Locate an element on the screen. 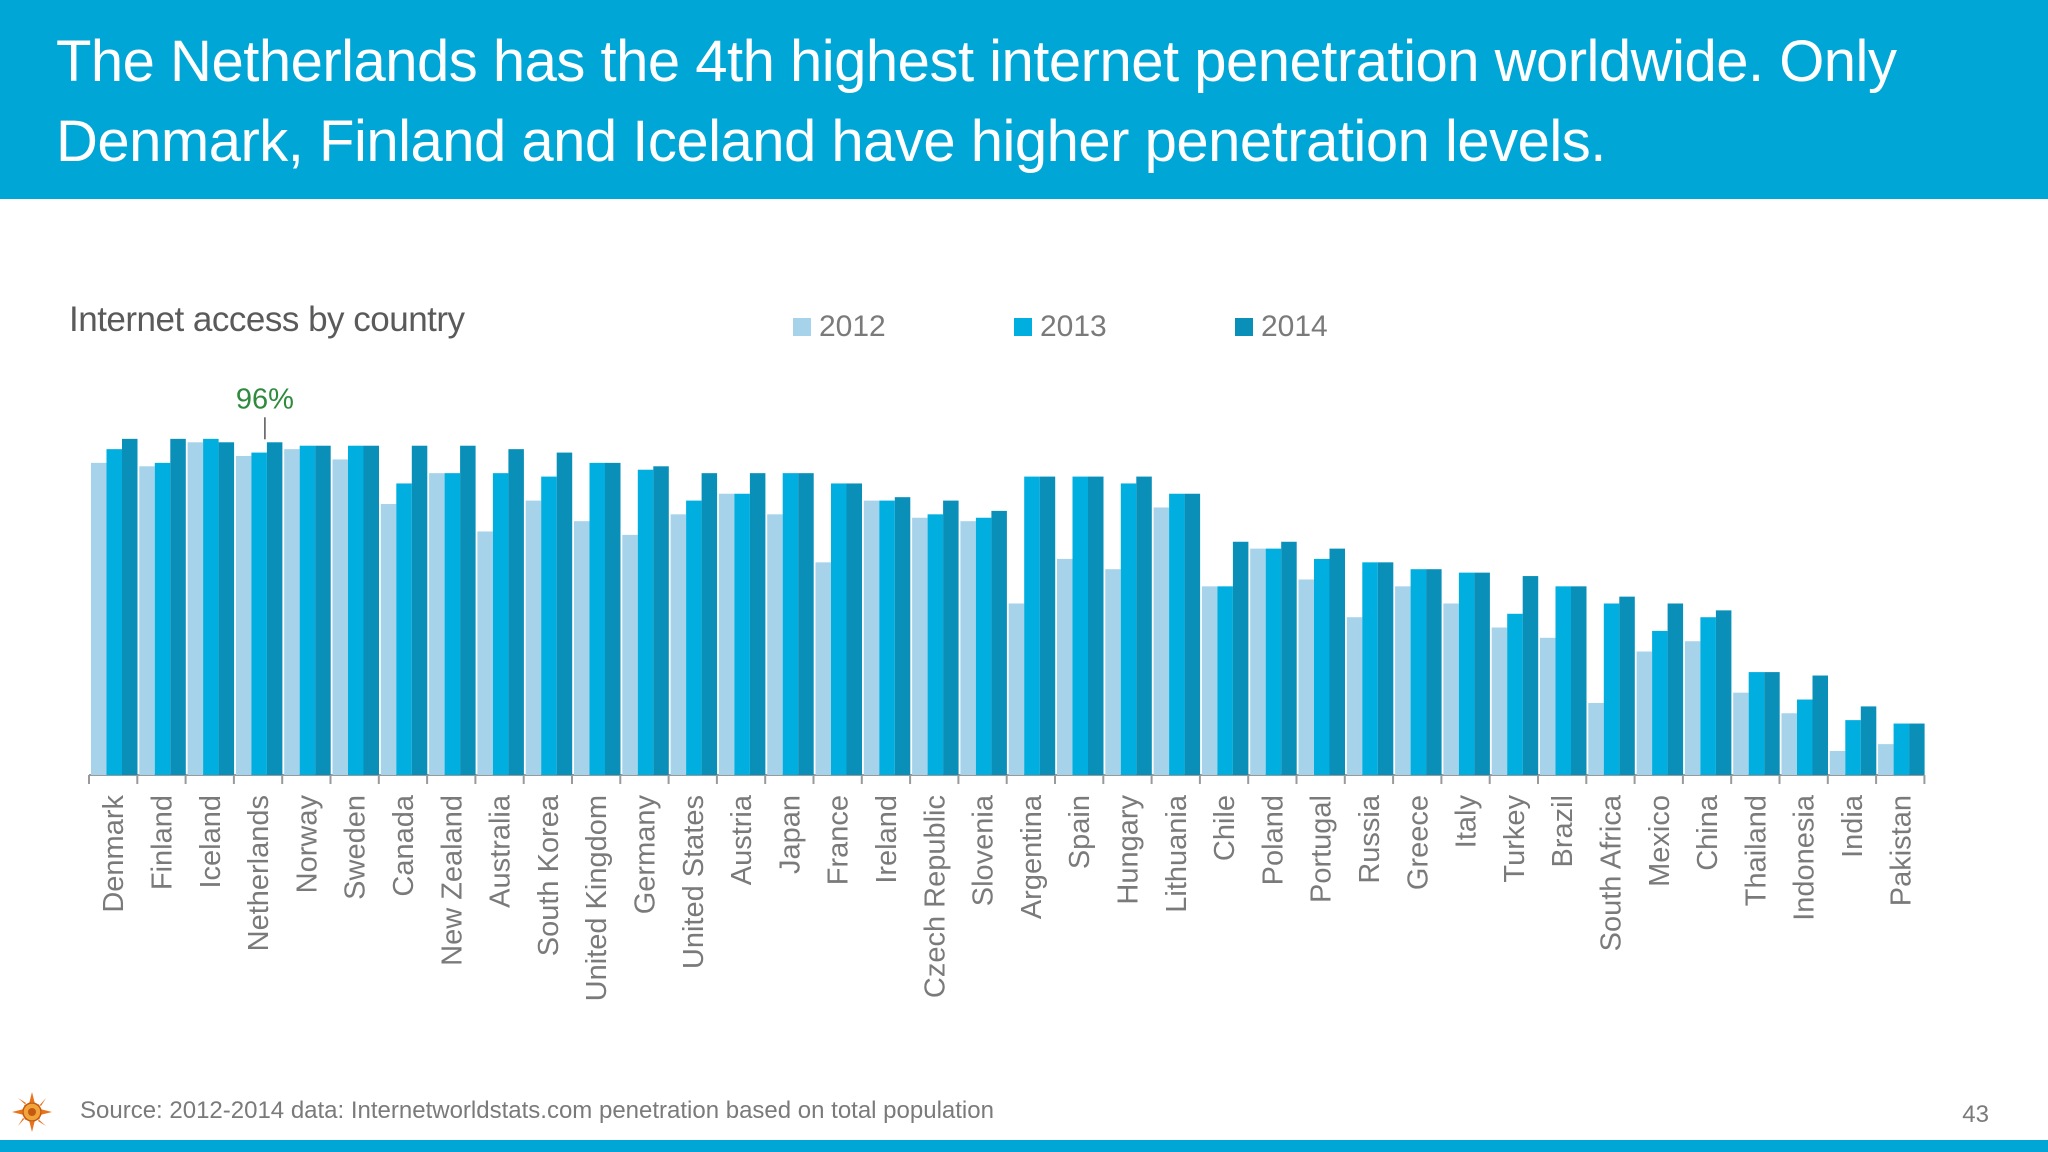 This screenshot has height=1152, width=2048. bar-mexico-2012 is located at coordinates (1644, 713).